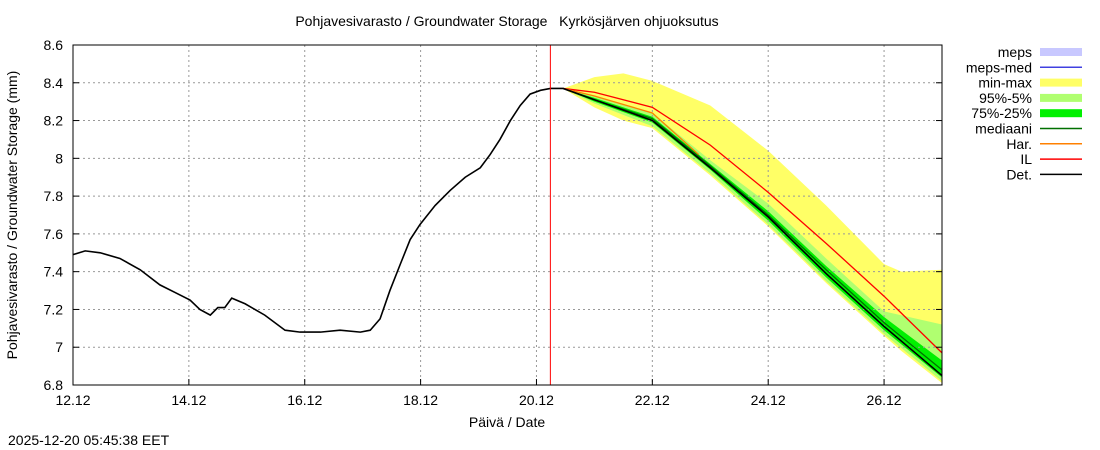 This screenshot has width=1100, height=450. I want to click on legend-label: meps, so click(1015, 52).